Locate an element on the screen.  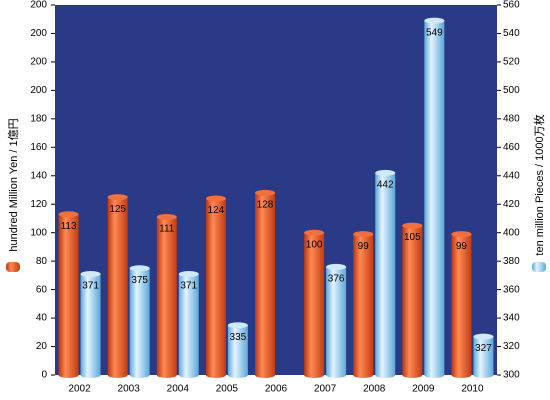
y-tick-label: 120 is located at coordinates (38, 204).